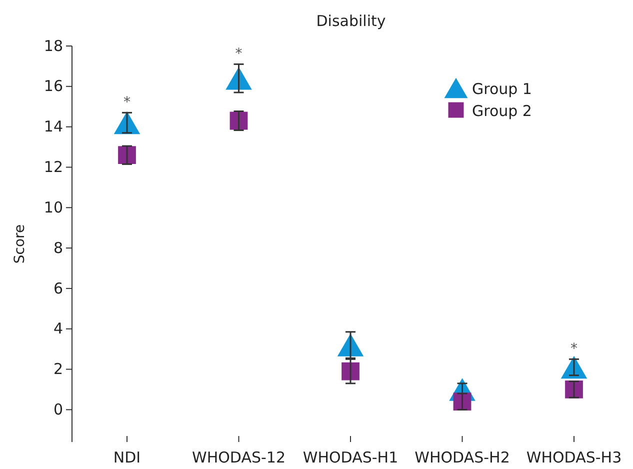 The height and width of the screenshot is (469, 633). I want to click on point, so click(351, 371).